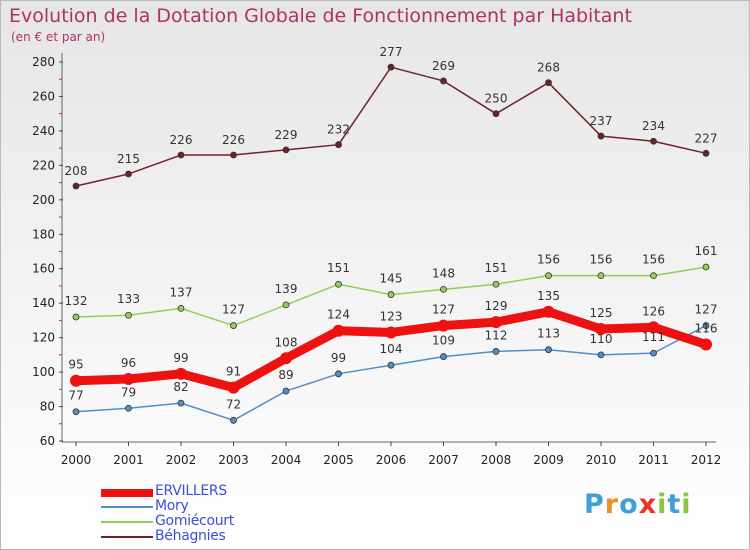 This screenshot has width=750, height=550. I want to click on data-label: 226, so click(233, 140).